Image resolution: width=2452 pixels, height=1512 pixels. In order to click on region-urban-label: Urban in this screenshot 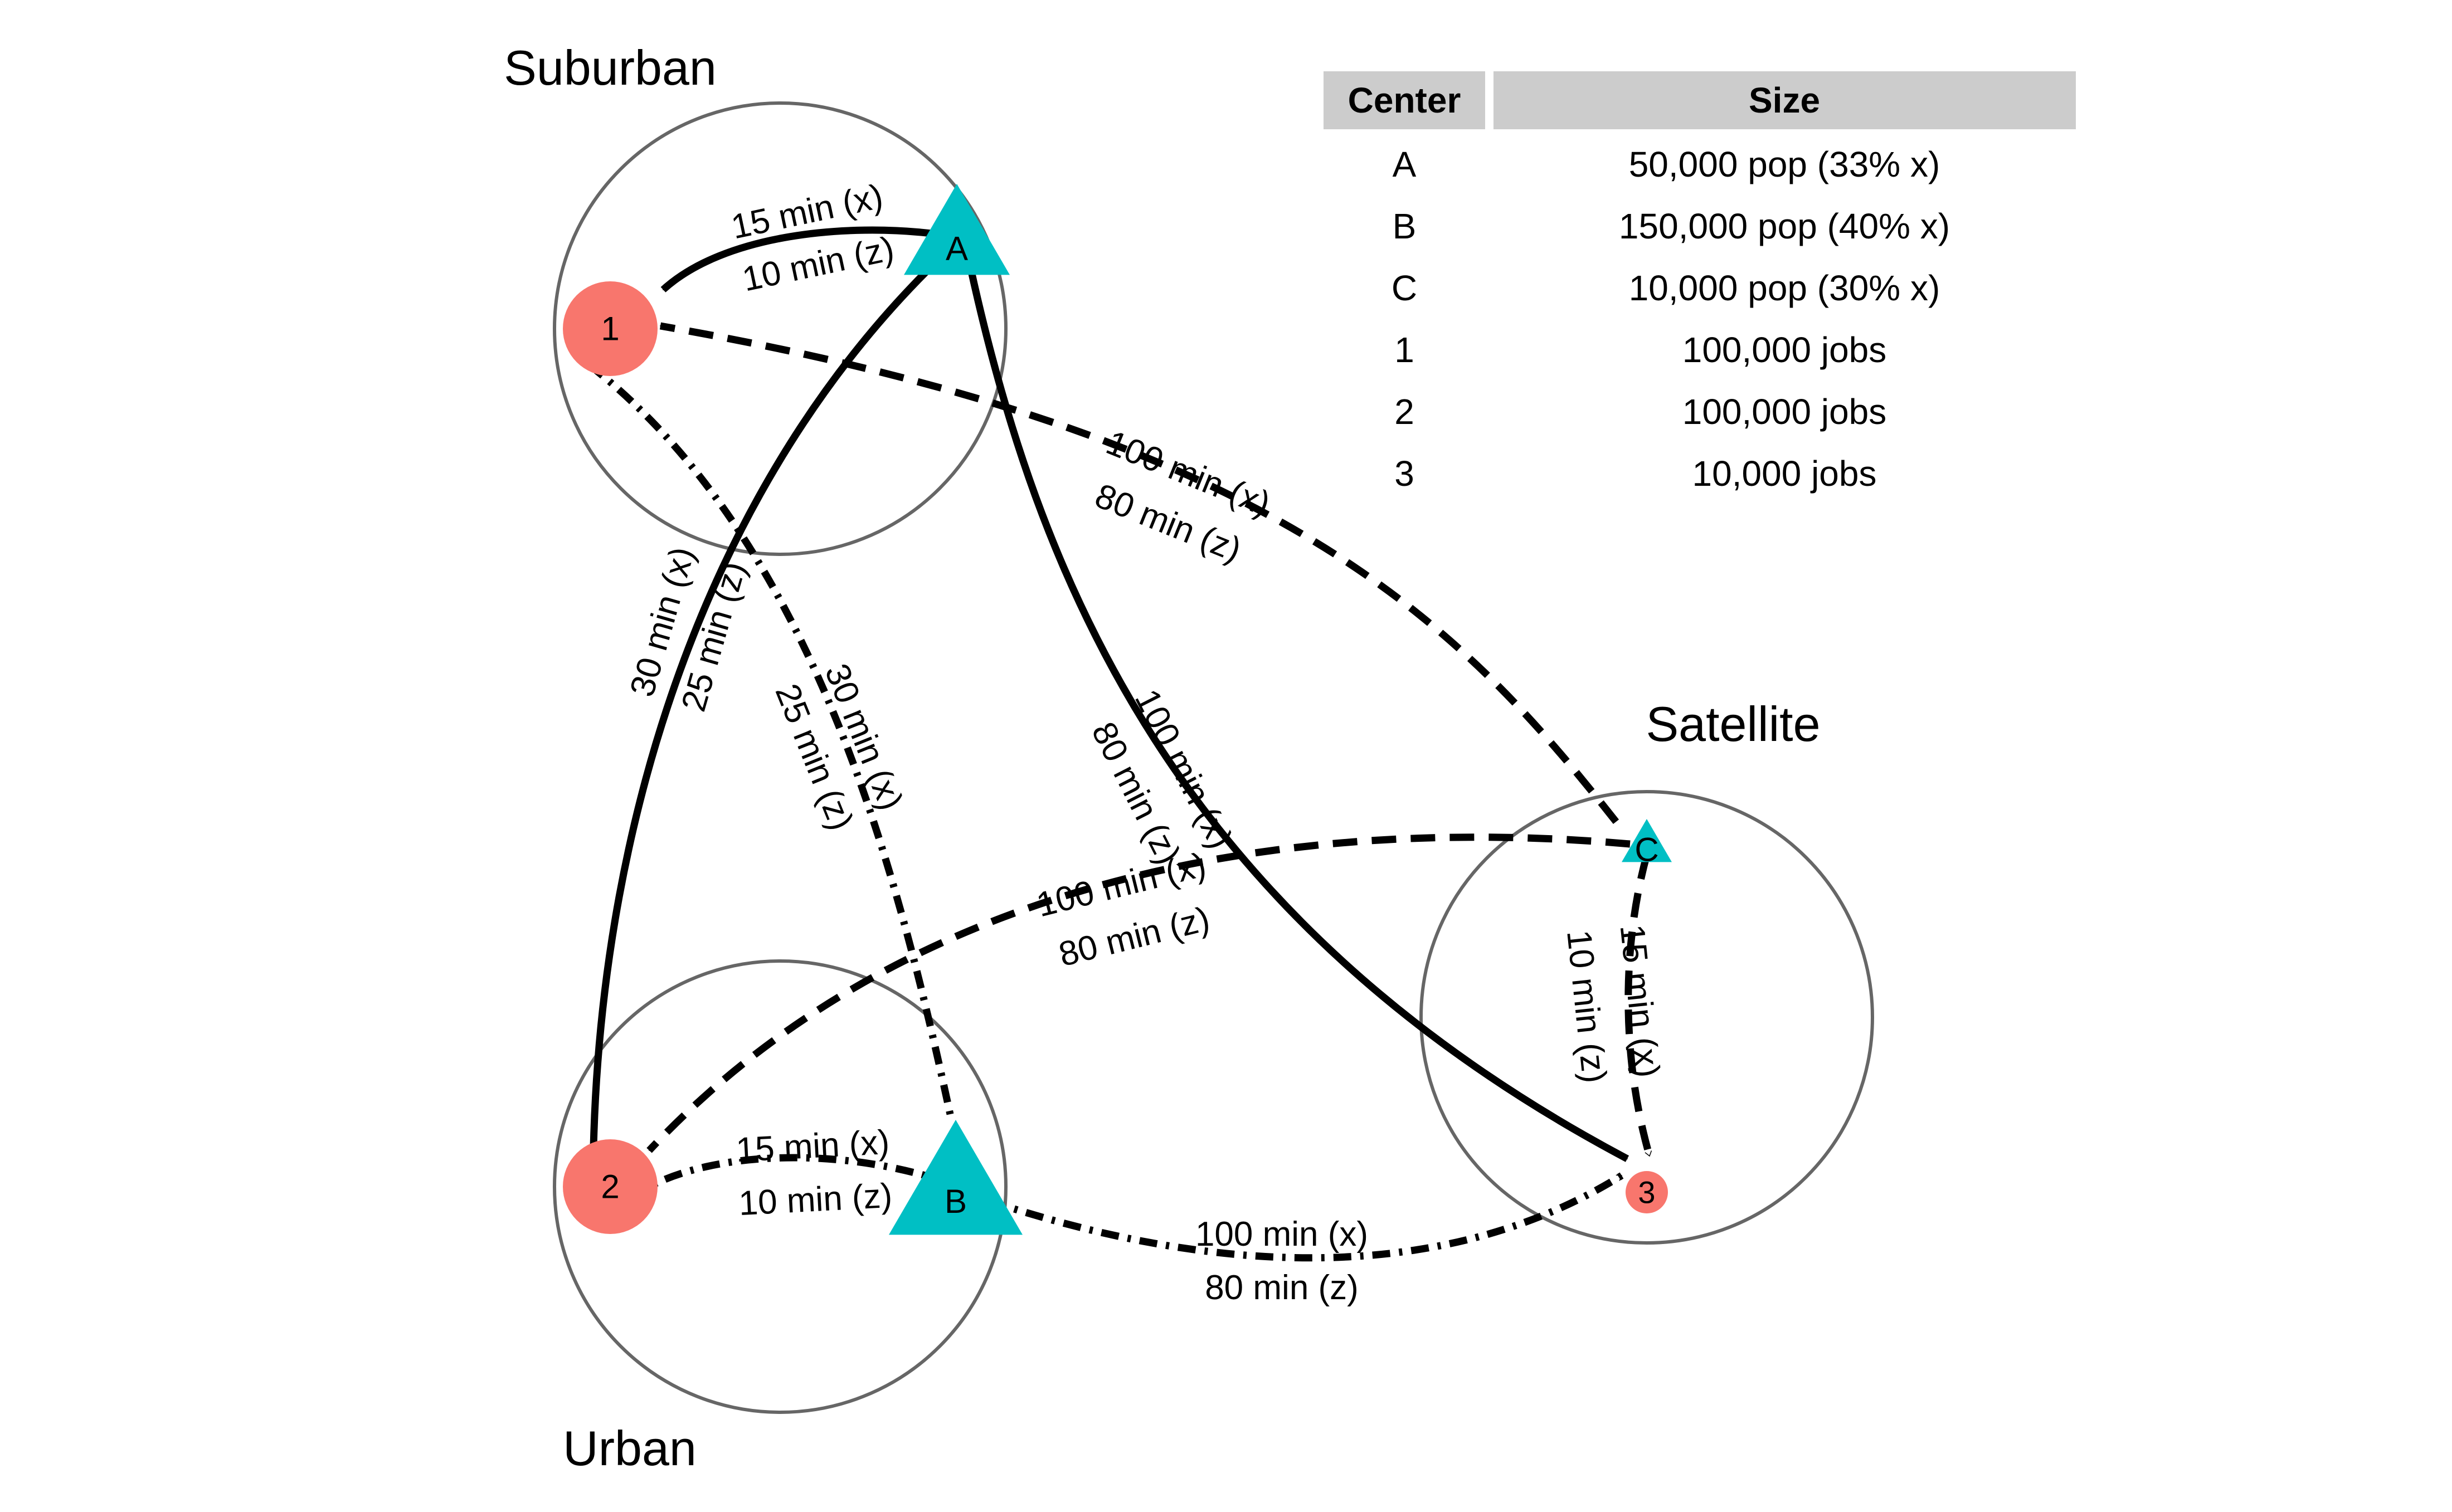, I will do `click(630, 1448)`.